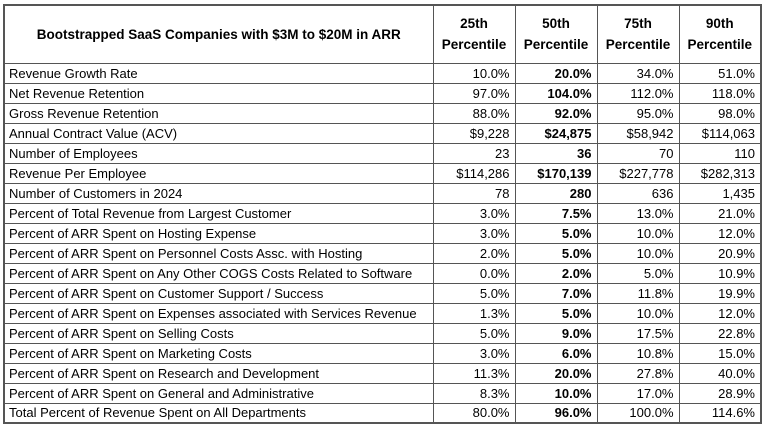  I want to click on value-75th-percentile: 34.0%, so click(638, 73).